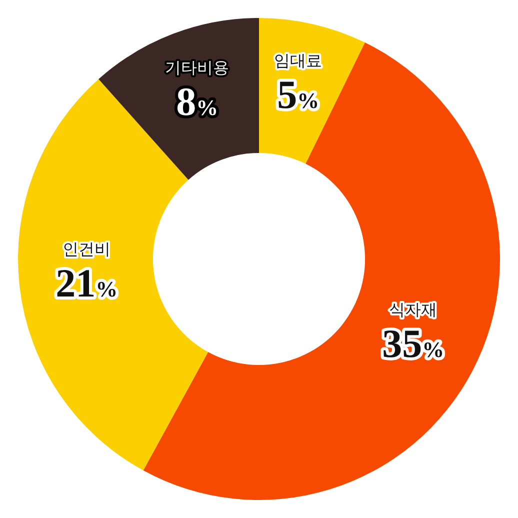 The width and height of the screenshot is (518, 518). I want to click on data-label: 8%, so click(197, 101).